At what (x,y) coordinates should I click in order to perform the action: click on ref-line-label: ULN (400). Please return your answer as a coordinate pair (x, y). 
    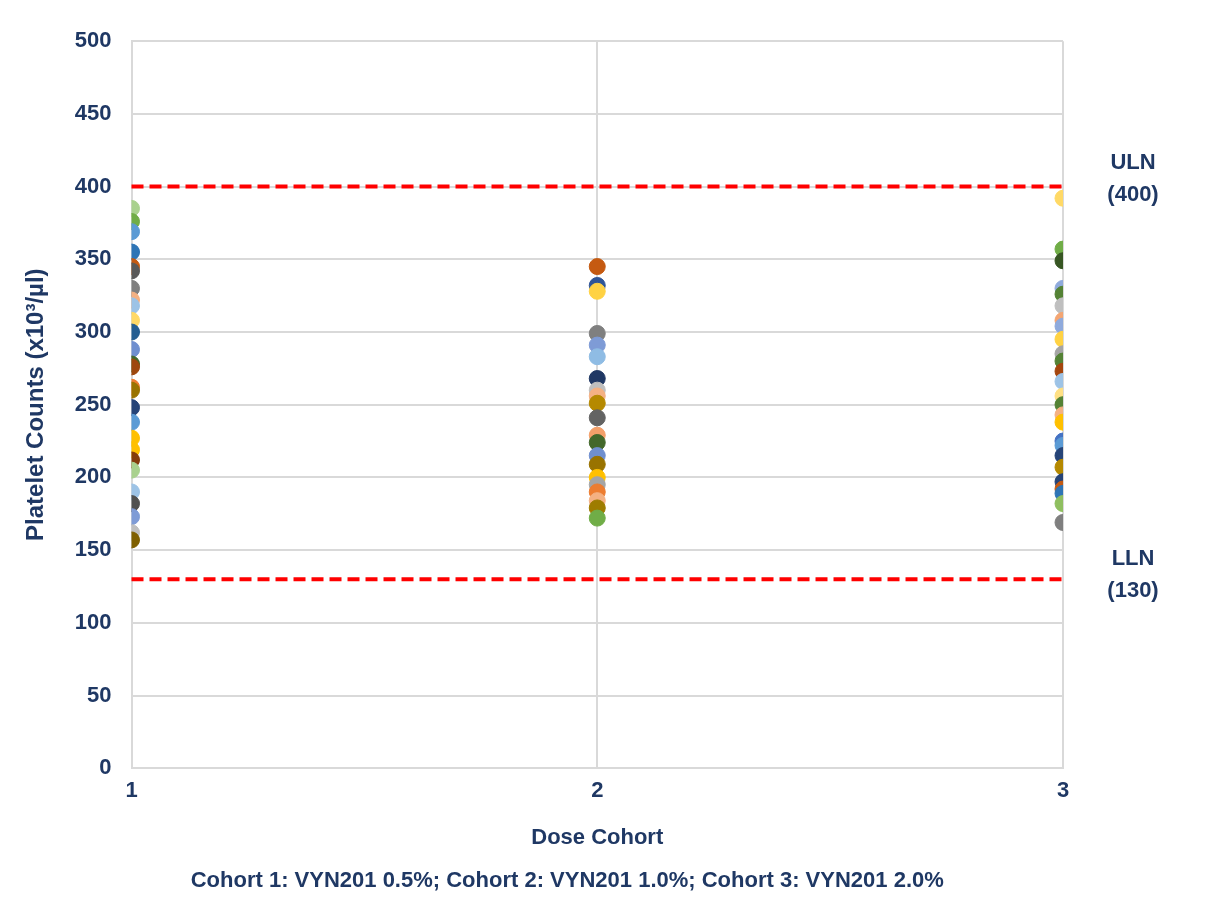
    Looking at the image, I should click on (1133, 177).